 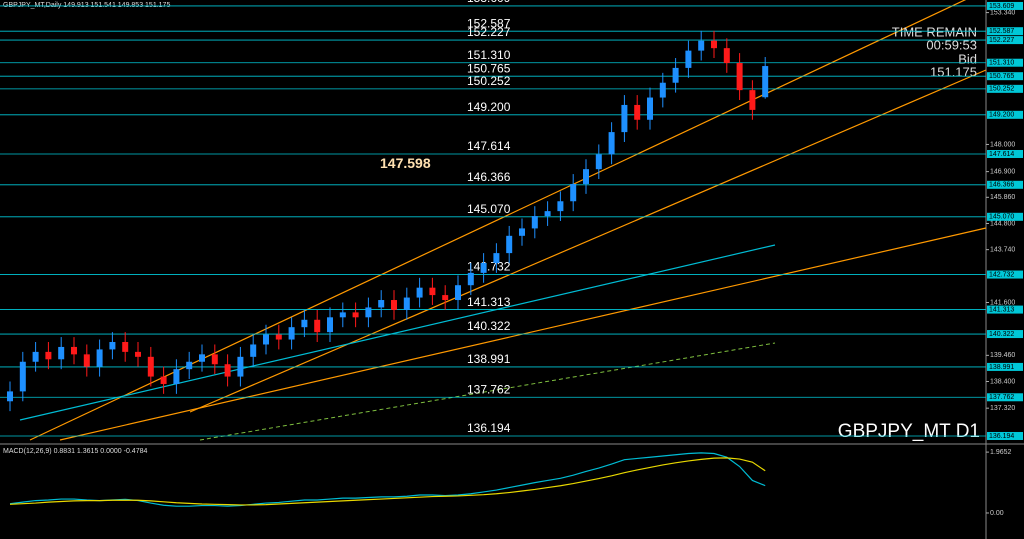 I want to click on level-label: 138.991, so click(x=489, y=359).